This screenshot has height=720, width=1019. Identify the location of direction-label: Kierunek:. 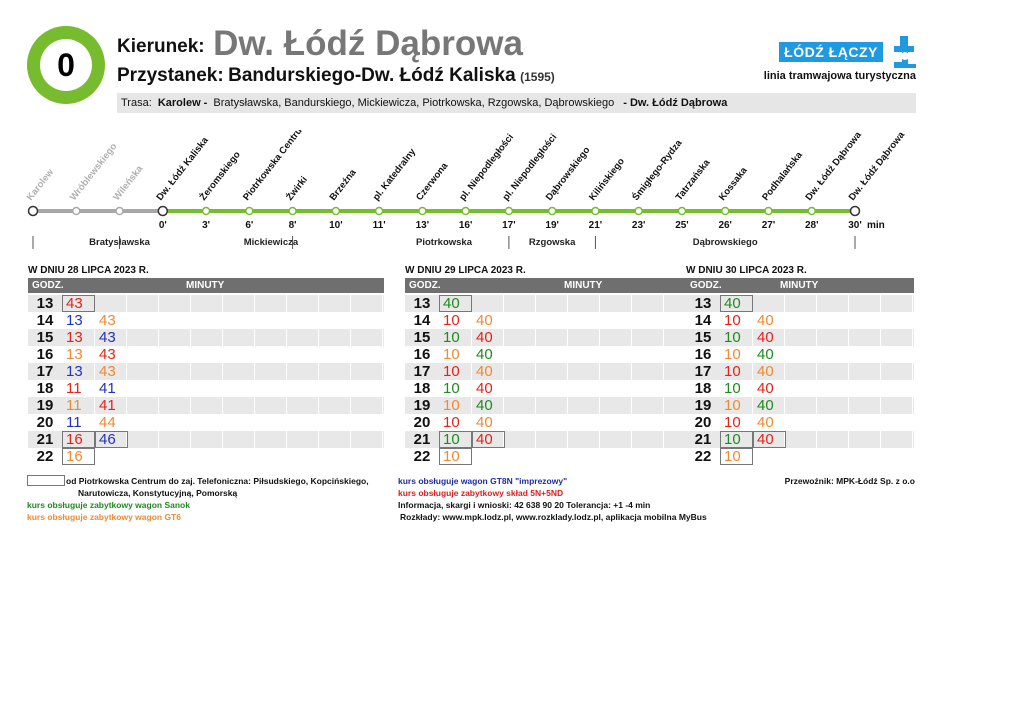
(161, 46).